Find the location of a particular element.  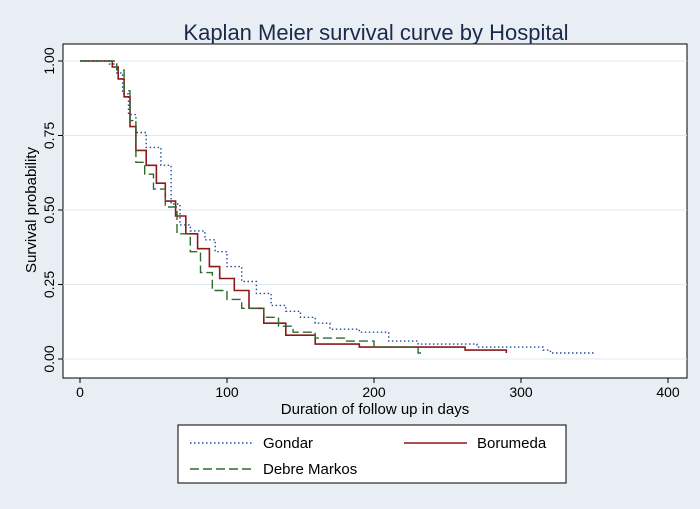

x-tick-label: 200 is located at coordinates (374, 392).